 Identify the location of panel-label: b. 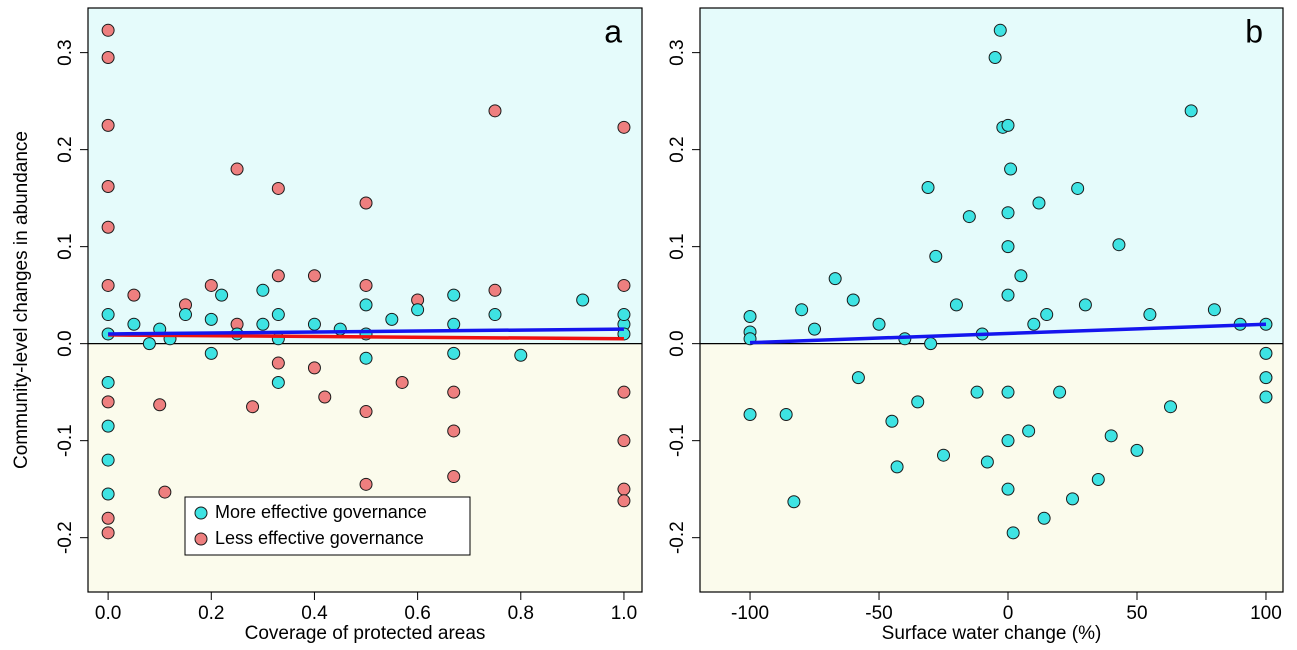
(1254, 31).